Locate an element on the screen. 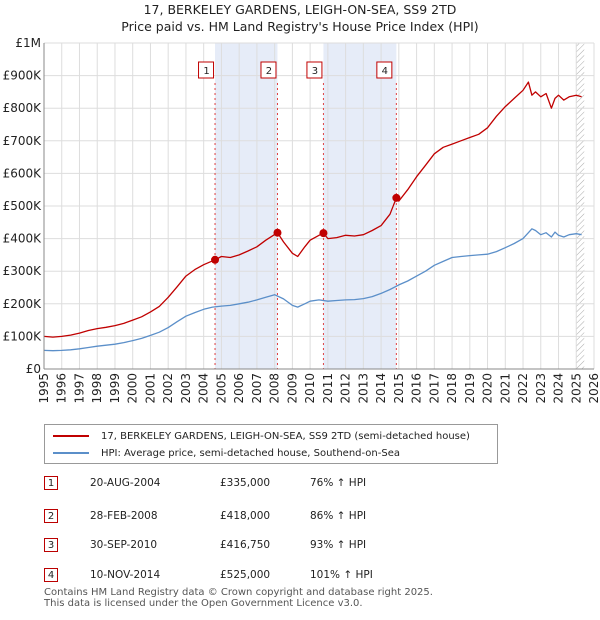 This screenshot has height=620, width=600. sale-marker: 4 is located at coordinates (51, 575).